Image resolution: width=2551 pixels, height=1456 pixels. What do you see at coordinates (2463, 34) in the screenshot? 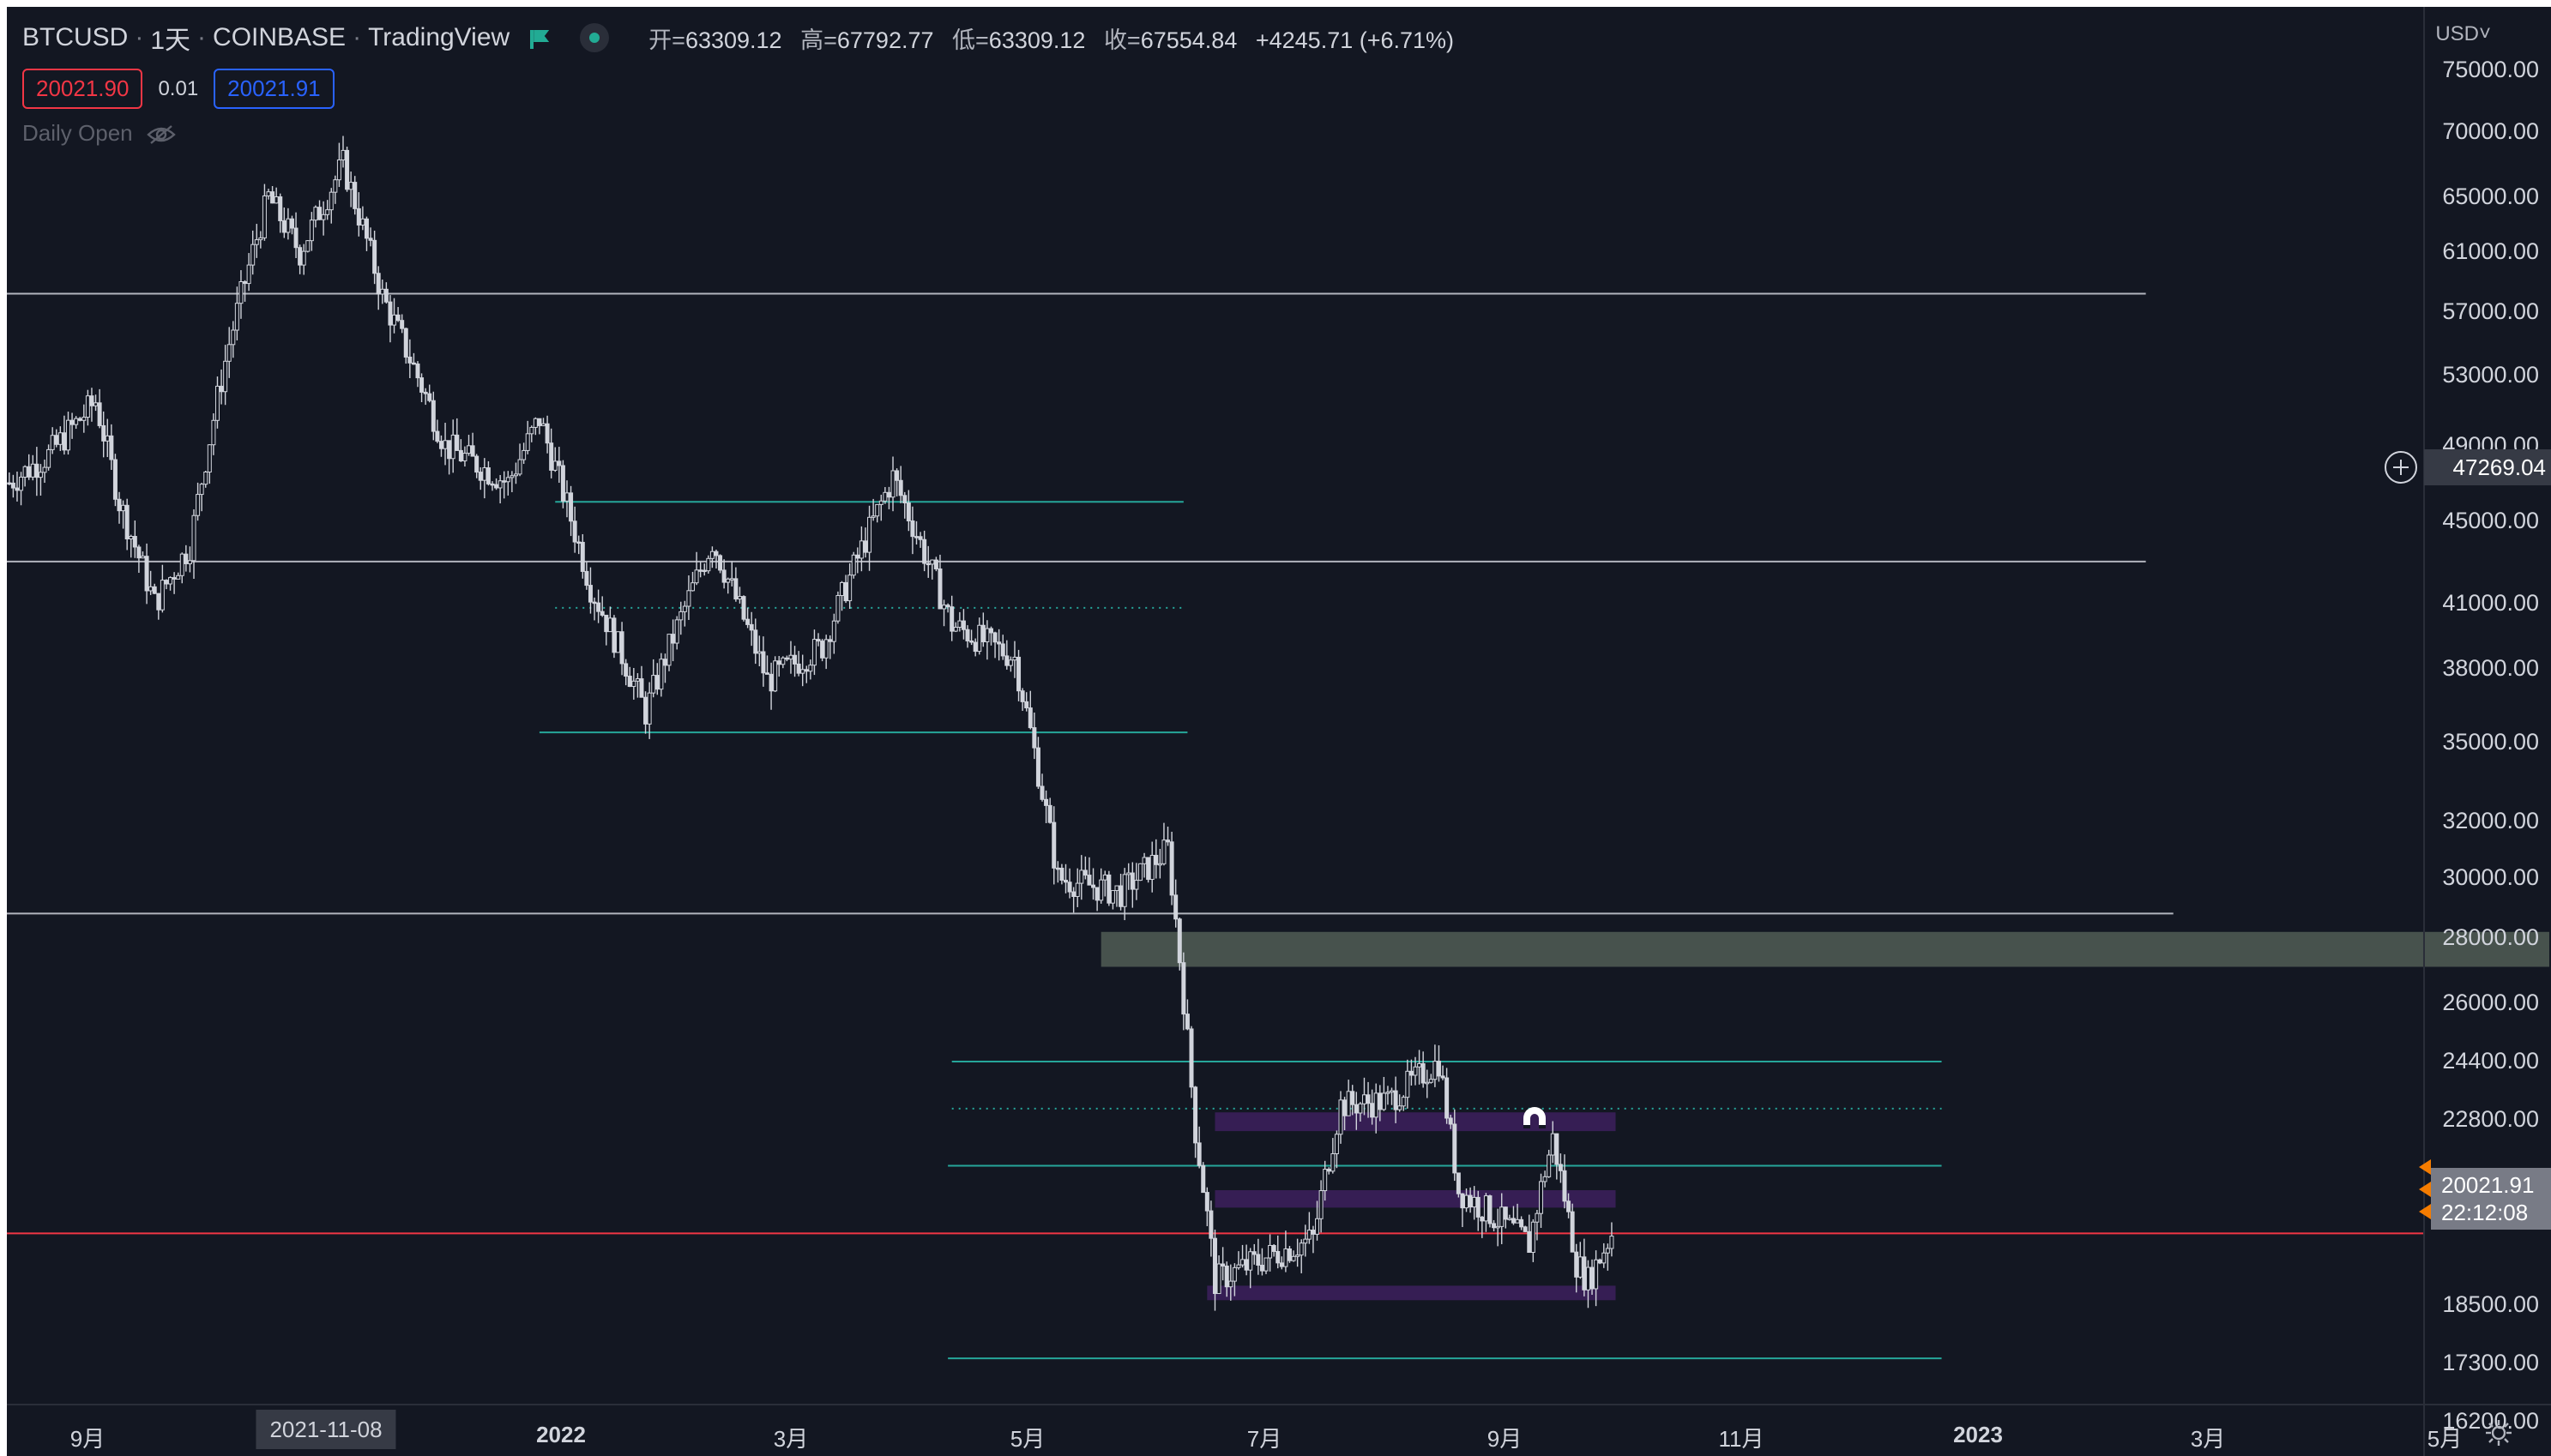
I see `currency-selector: USD˅` at bounding box center [2463, 34].